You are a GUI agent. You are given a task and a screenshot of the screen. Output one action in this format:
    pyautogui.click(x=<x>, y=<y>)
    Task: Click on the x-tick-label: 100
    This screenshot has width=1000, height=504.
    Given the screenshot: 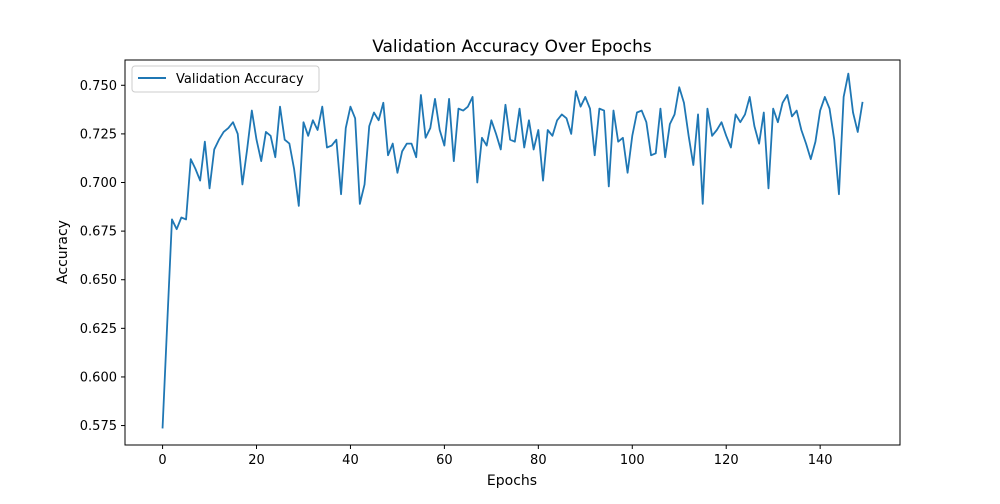 What is the action you would take?
    pyautogui.click(x=632, y=460)
    